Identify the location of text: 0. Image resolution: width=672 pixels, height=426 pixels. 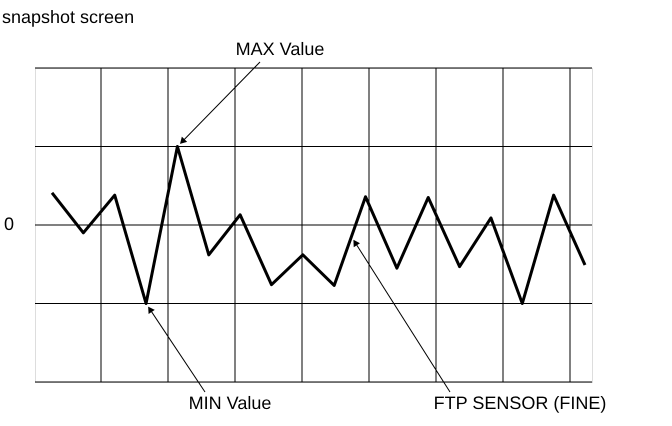
(9, 224).